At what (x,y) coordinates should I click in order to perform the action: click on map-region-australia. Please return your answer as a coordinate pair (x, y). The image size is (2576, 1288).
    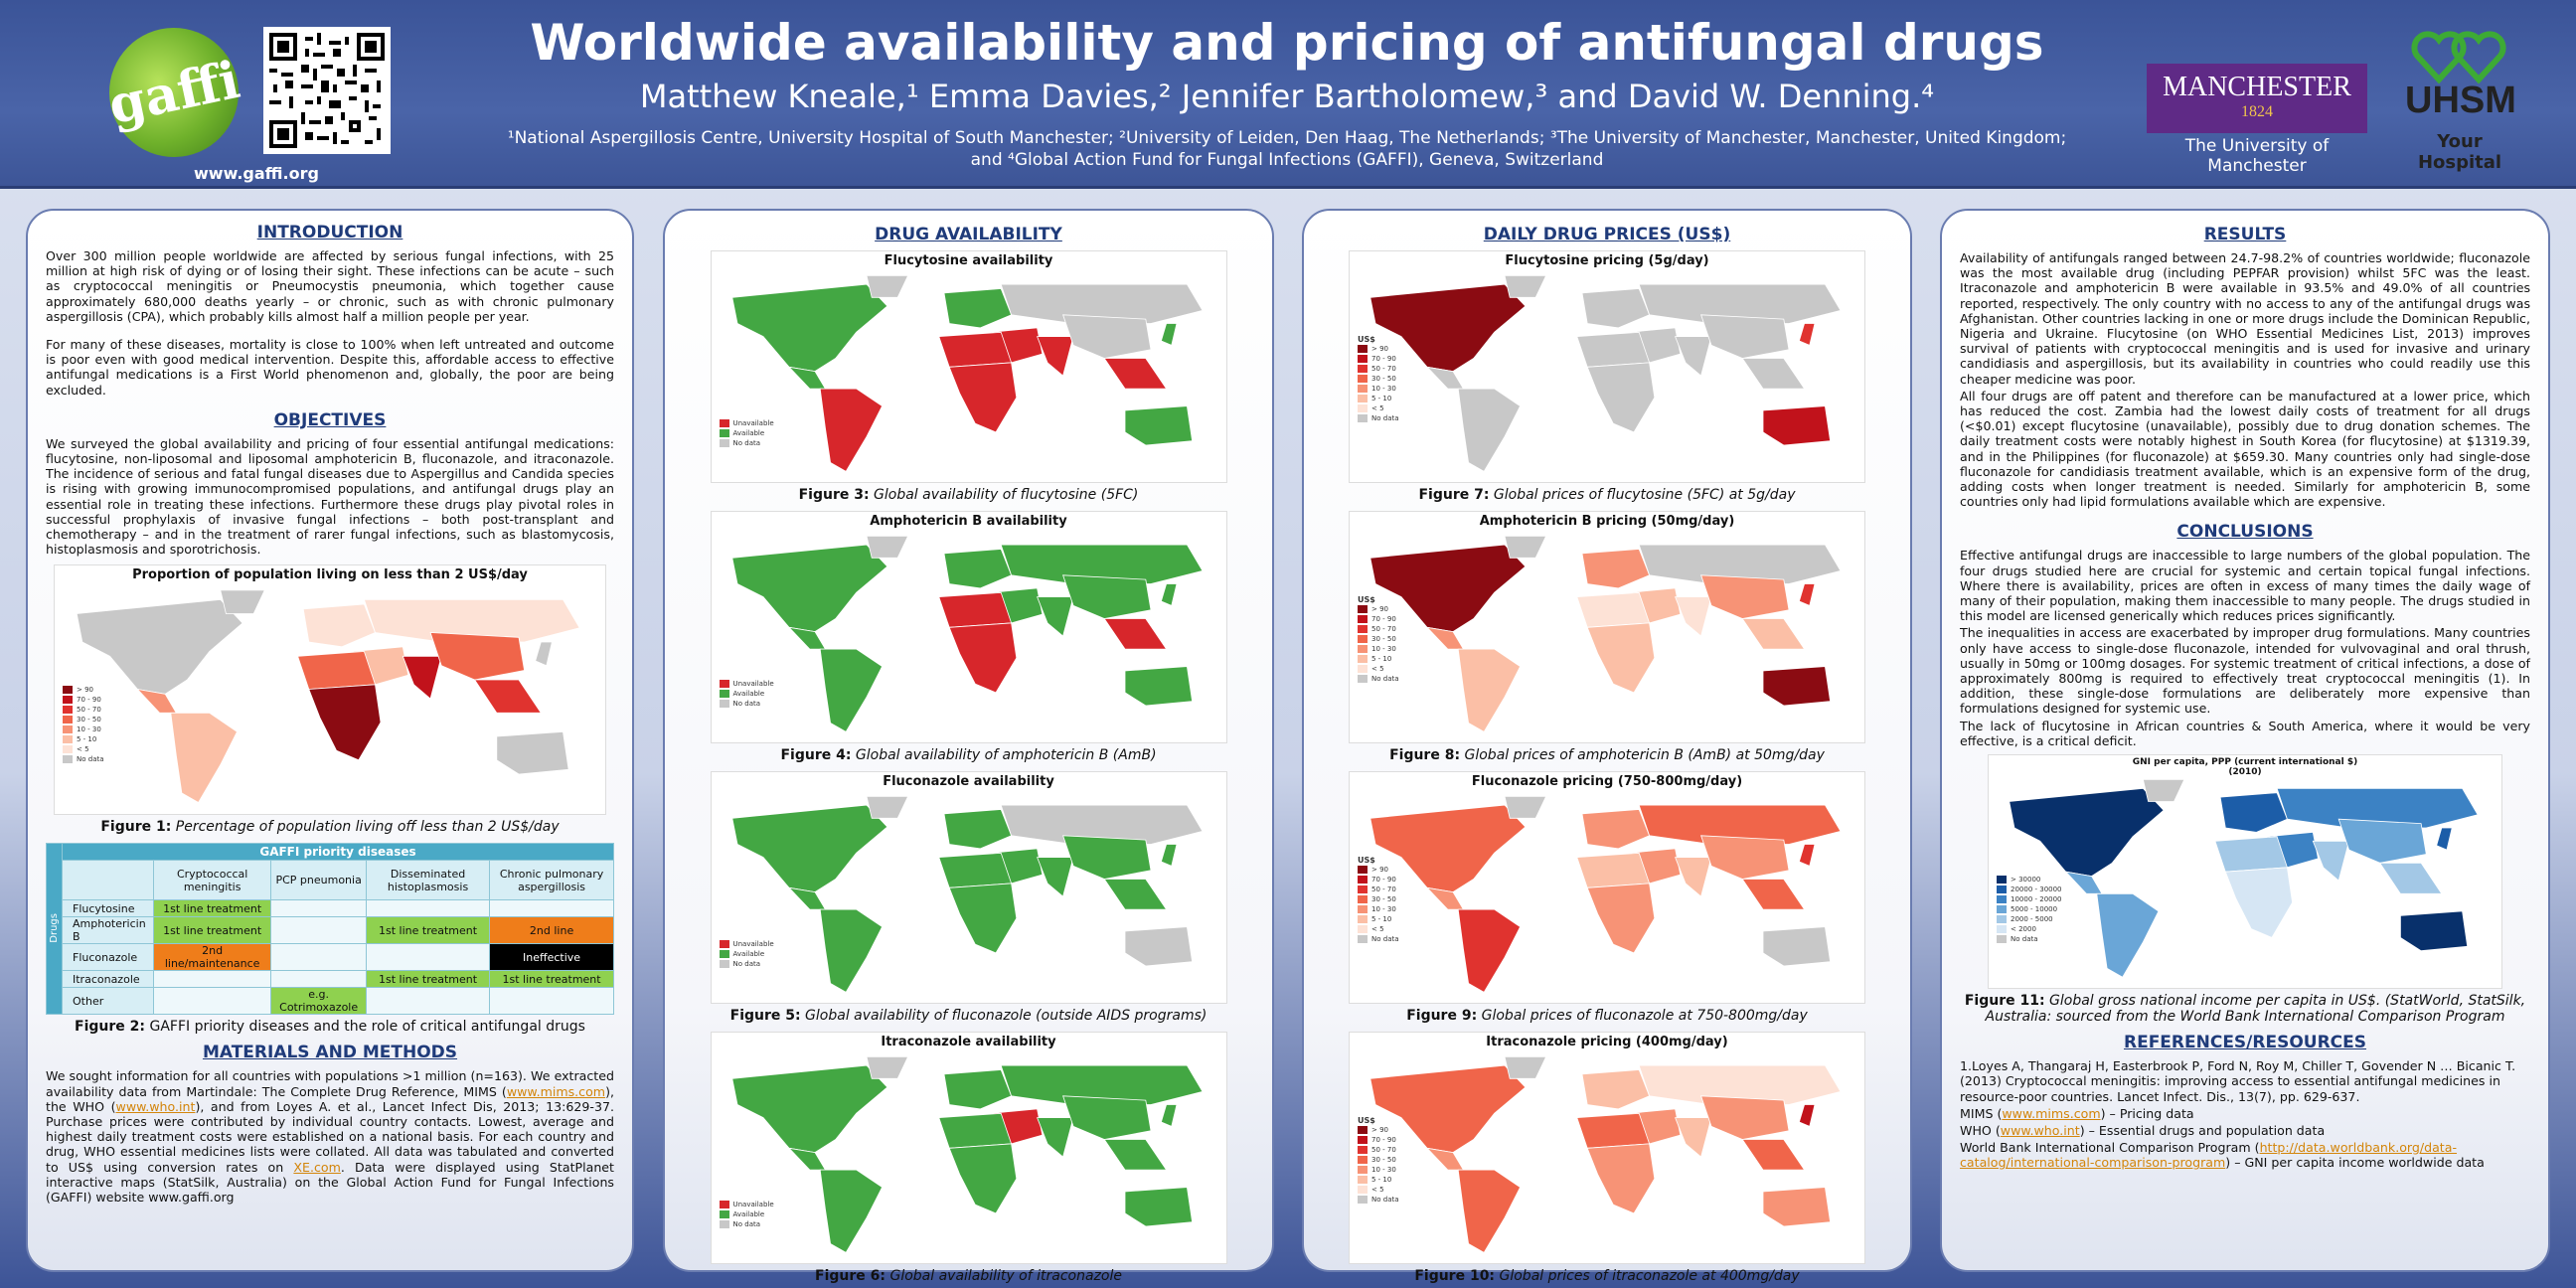
    Looking at the image, I should click on (1797, 686).